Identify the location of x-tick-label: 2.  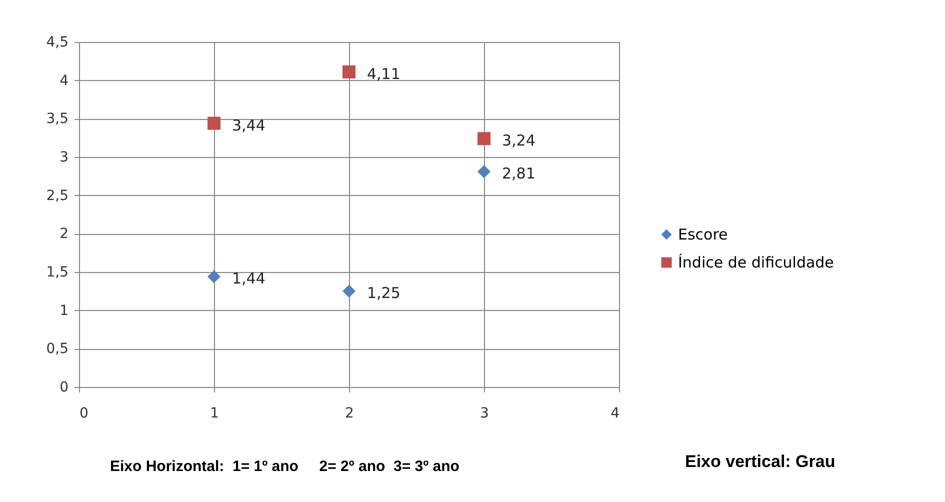
(349, 414).